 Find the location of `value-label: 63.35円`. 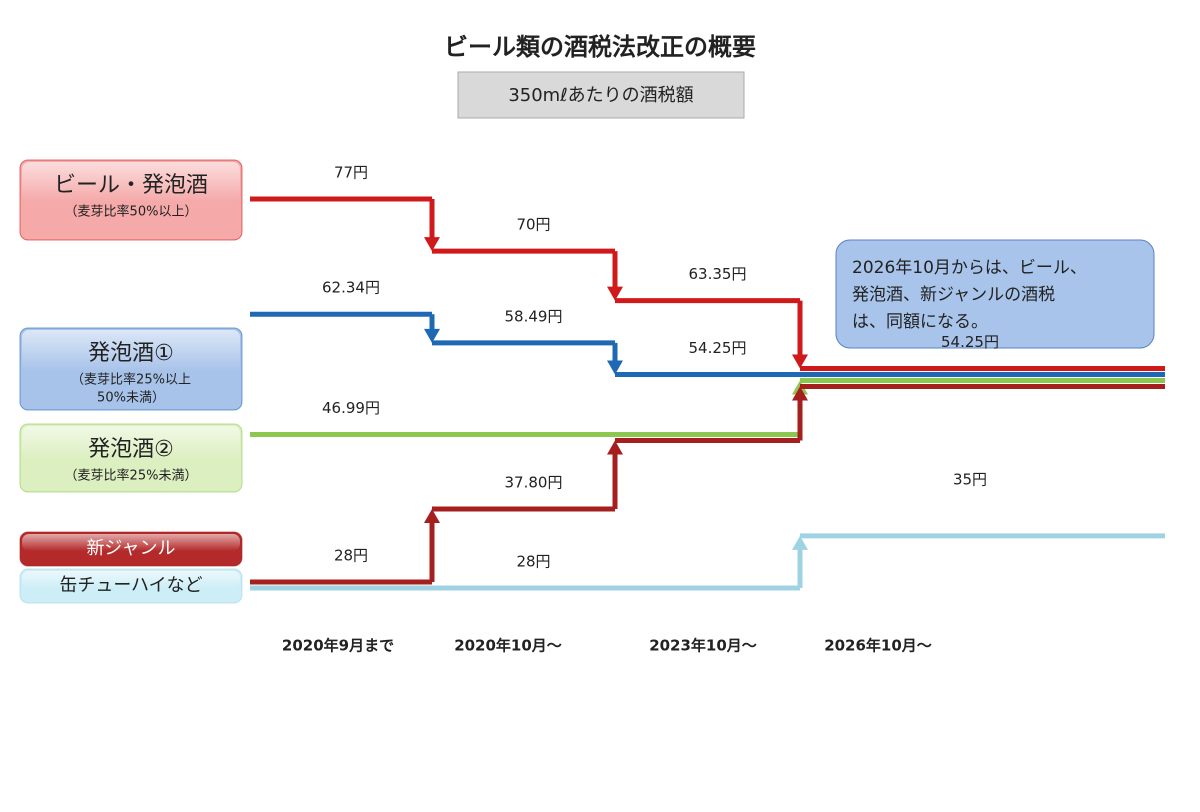

value-label: 63.35円 is located at coordinates (718, 274).